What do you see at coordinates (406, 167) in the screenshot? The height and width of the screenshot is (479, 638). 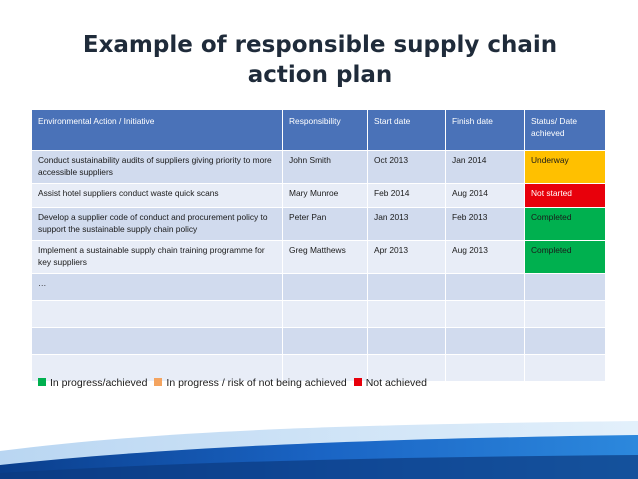 I see `start-date-cell: Oct 2013` at bounding box center [406, 167].